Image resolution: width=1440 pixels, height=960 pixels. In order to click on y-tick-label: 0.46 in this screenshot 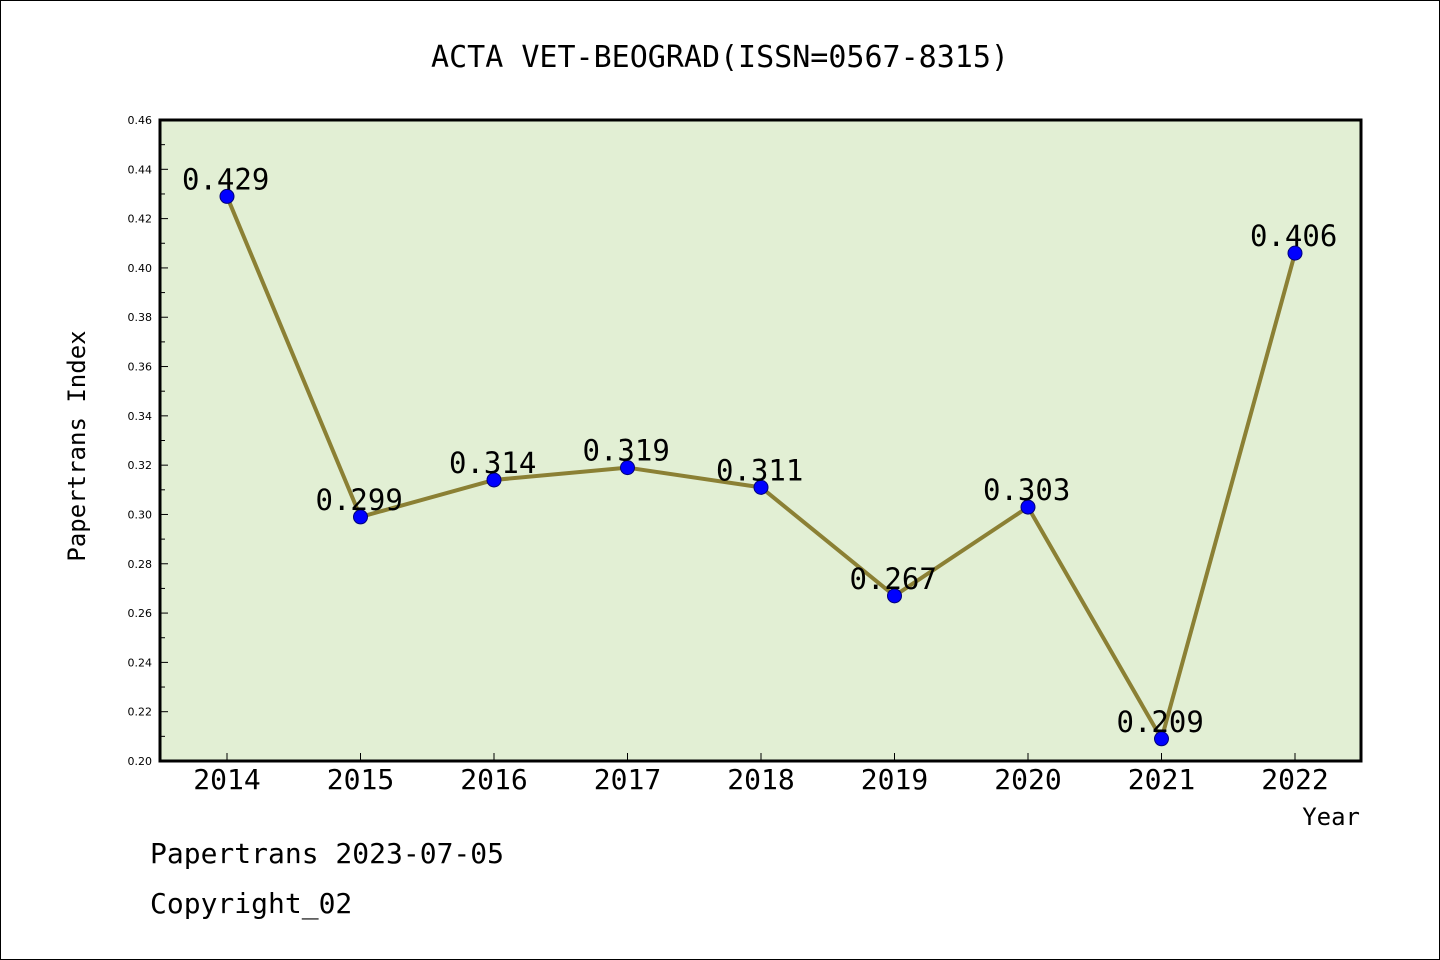, I will do `click(140, 120)`.